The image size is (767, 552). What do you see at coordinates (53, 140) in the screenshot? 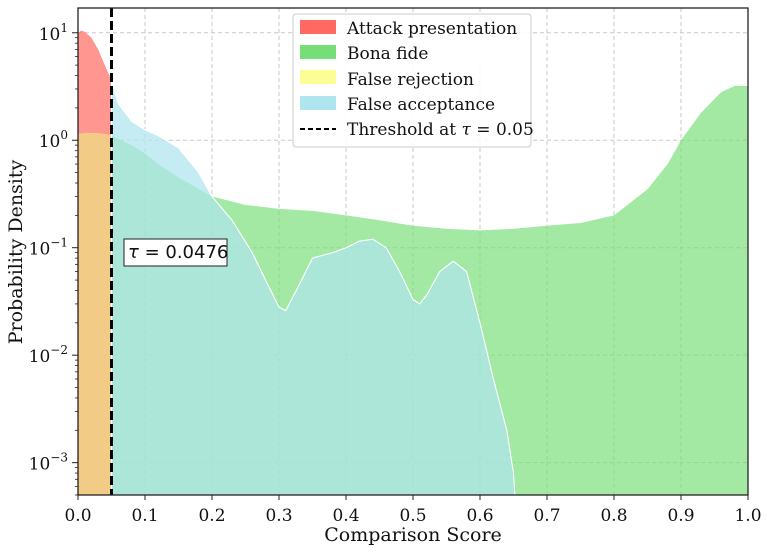
I see `y-tick-label: 10⁰` at bounding box center [53, 140].